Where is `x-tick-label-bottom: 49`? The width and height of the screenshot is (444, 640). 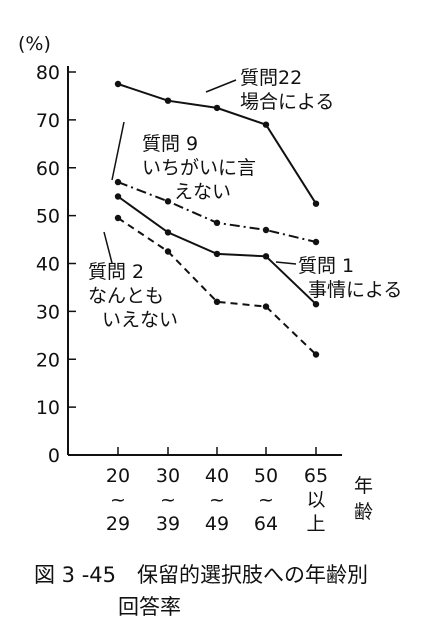
x-tick-label-bottom: 49 is located at coordinates (217, 524).